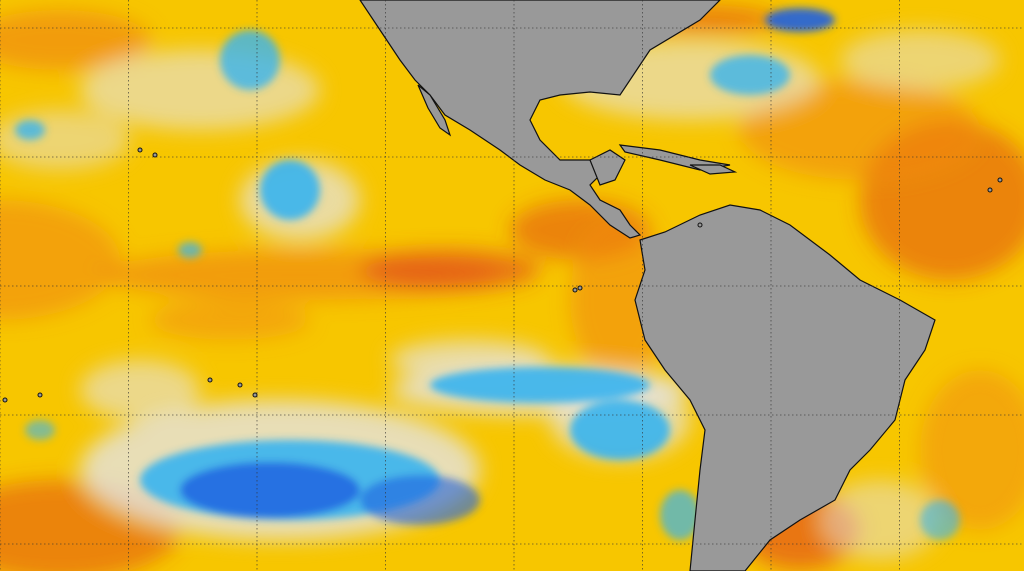 The width and height of the screenshot is (1024, 571). I want to click on landmass-yucatan, so click(607, 167).